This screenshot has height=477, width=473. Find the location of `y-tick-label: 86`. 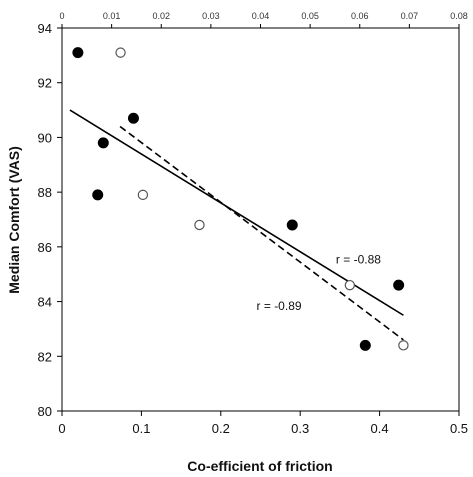

y-tick-label: 86 is located at coordinates (45, 247).